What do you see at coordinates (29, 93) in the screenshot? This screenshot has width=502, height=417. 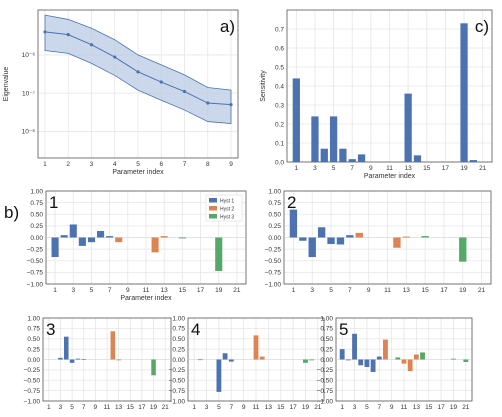 I see `y-tick-label: 10⁻⁷` at bounding box center [29, 93].